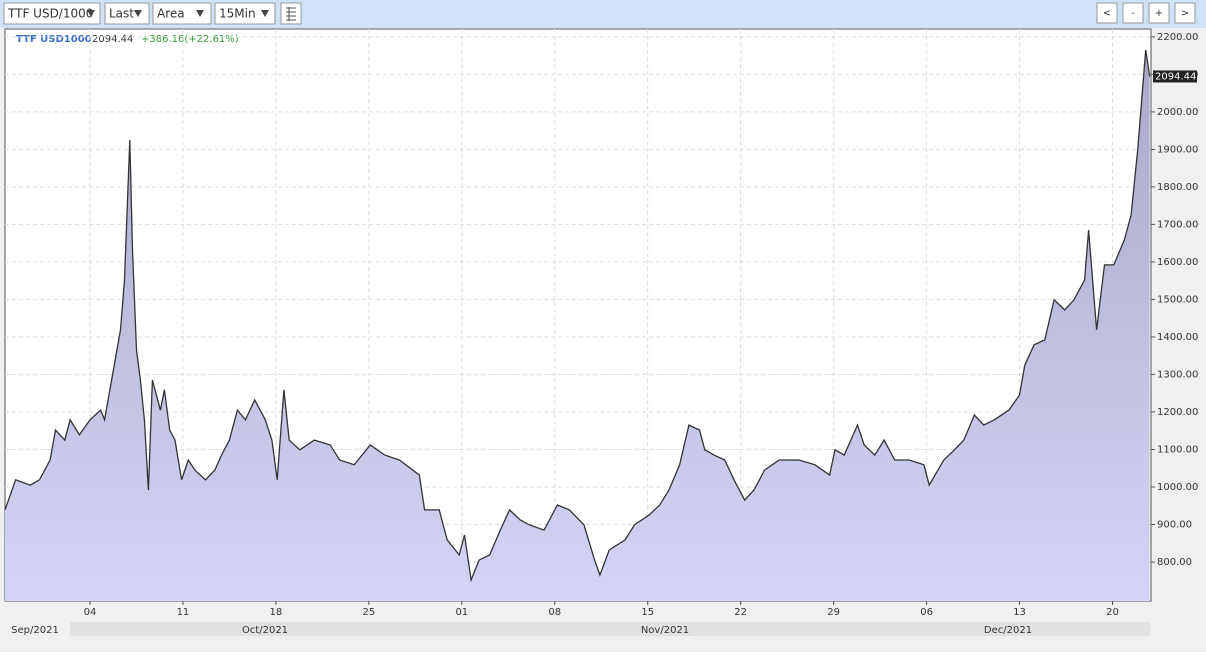 This screenshot has height=656, width=1206. I want to click on x-tick-label: 15, so click(647, 612).